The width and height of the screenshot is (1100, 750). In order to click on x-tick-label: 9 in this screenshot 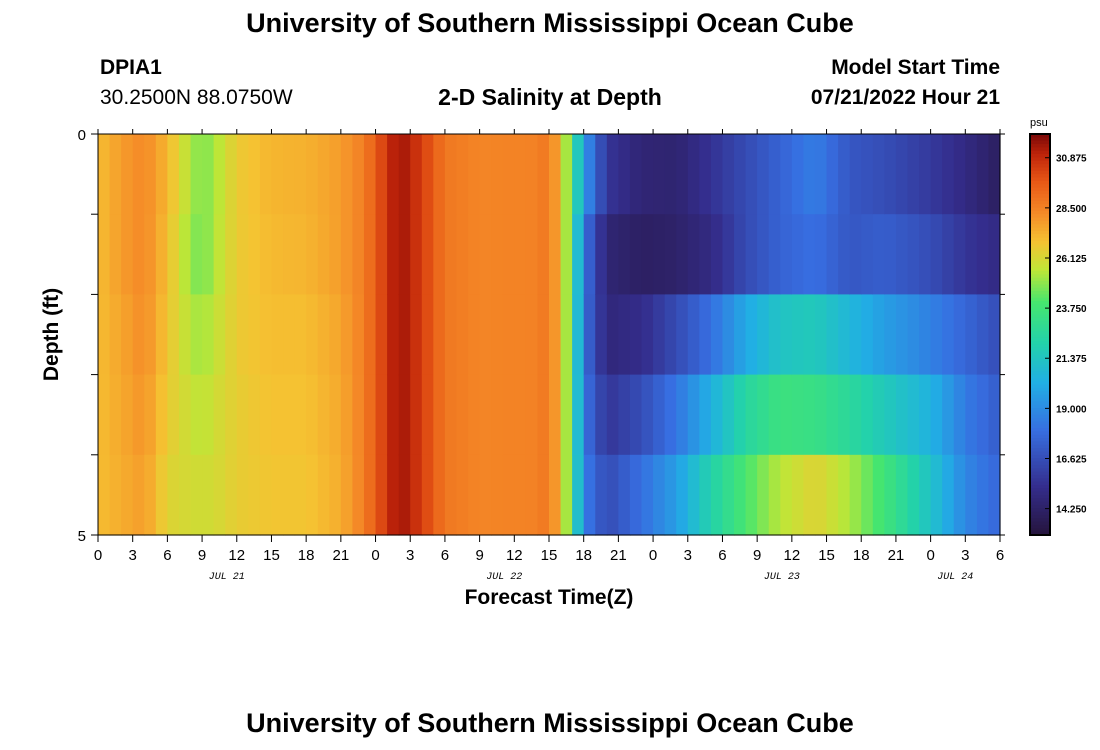, I will do `click(202, 555)`.